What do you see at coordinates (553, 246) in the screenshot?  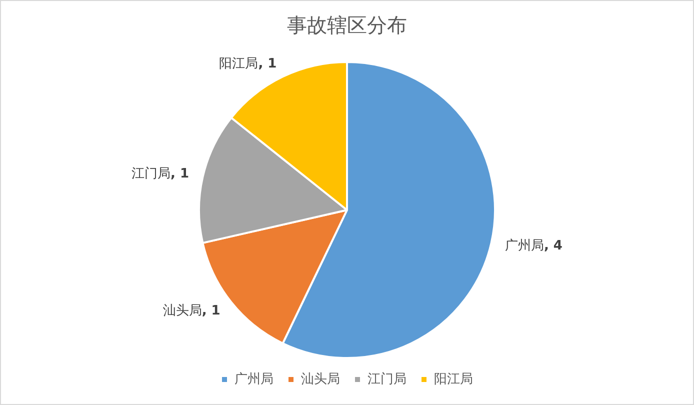 I see `data-label: , 4` at bounding box center [553, 246].